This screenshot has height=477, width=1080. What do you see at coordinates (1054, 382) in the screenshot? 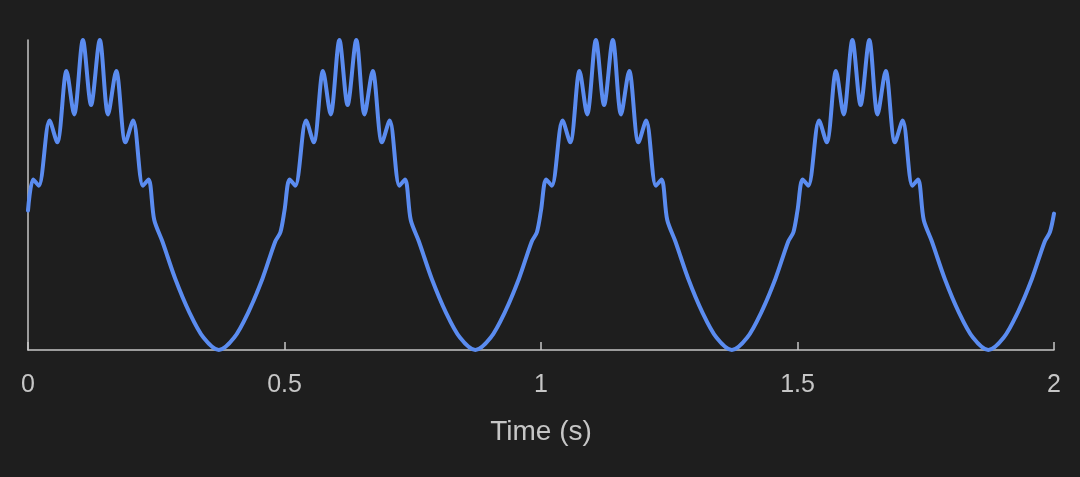
I see `x-tick-label: 2` at bounding box center [1054, 382].